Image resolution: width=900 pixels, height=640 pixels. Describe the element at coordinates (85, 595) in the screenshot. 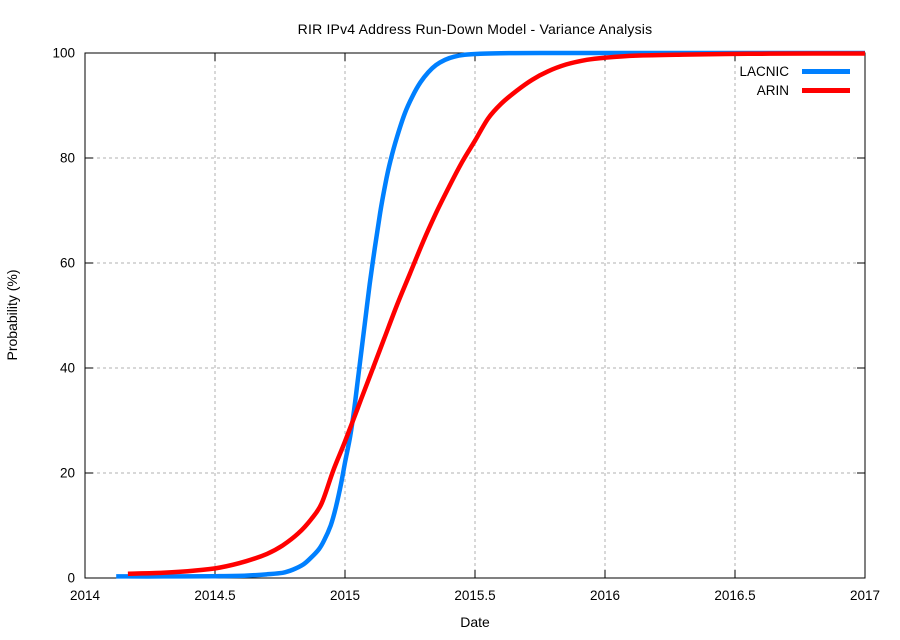

I see `x-tick-label: 2014` at that location.